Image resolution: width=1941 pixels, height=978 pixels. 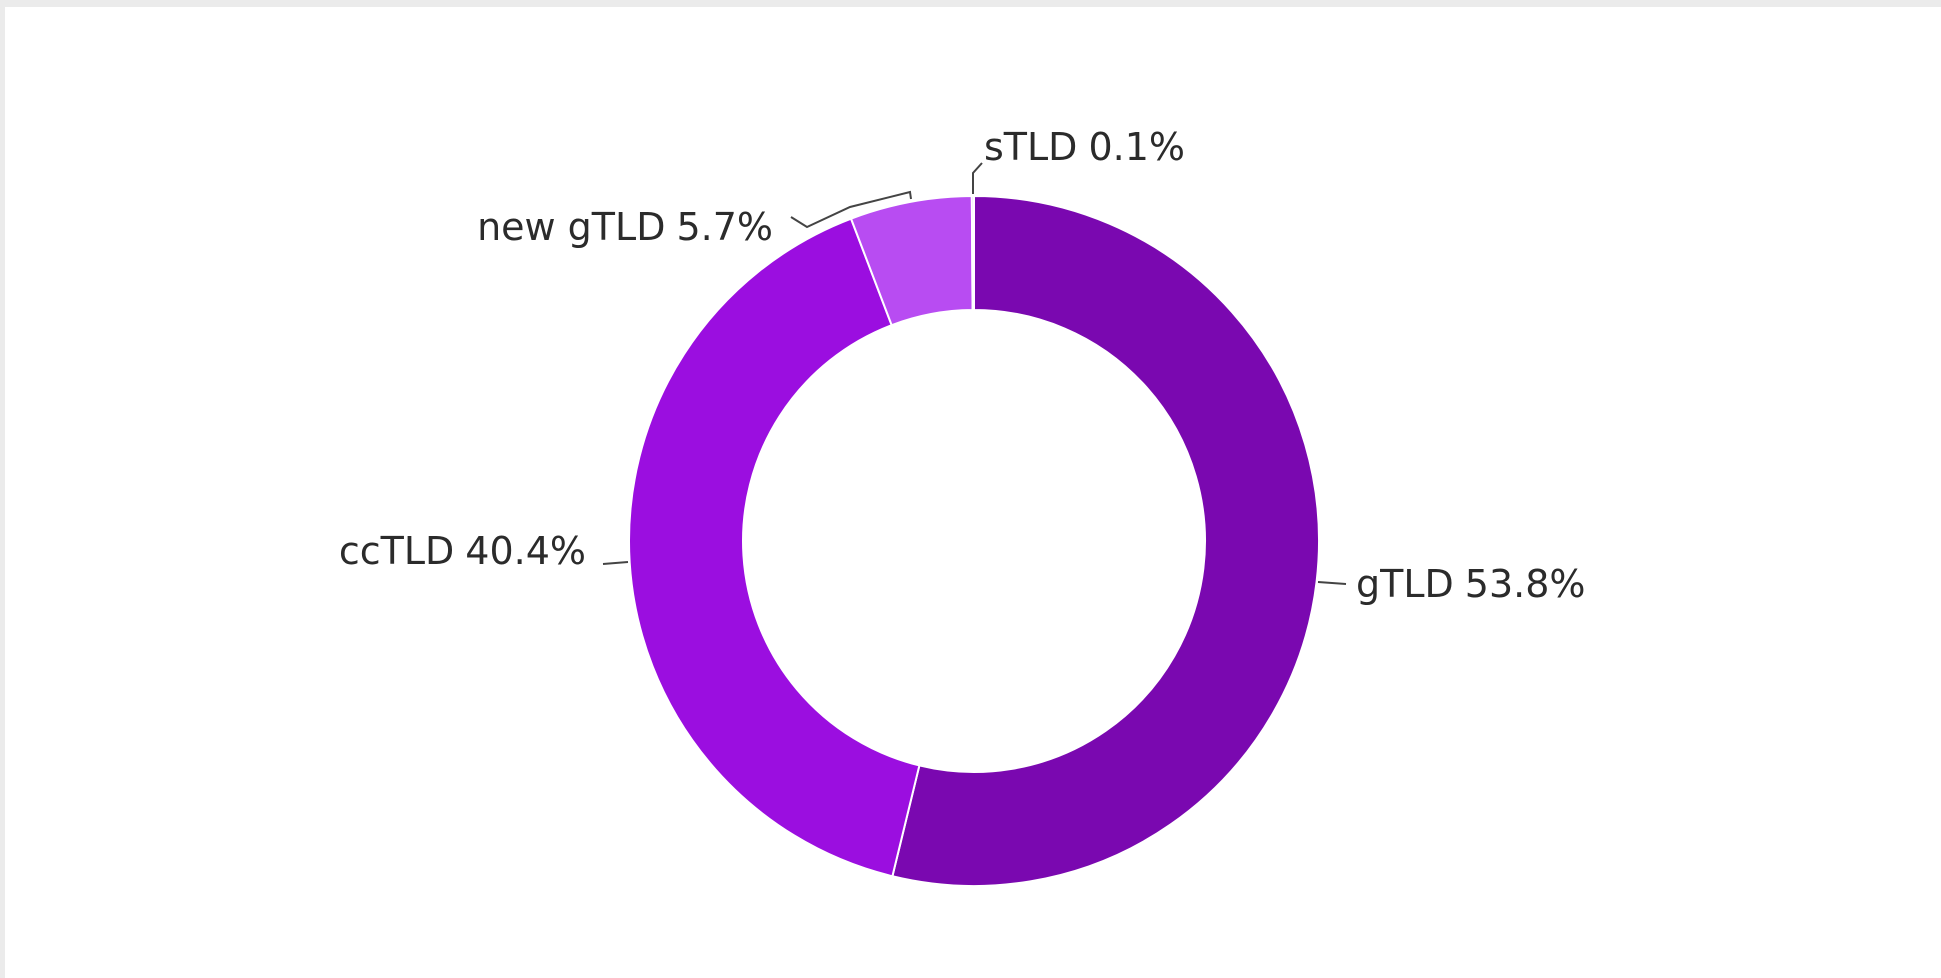 What do you see at coordinates (1084, 147) in the screenshot?
I see `segment-label: sTLD 0.1%` at bounding box center [1084, 147].